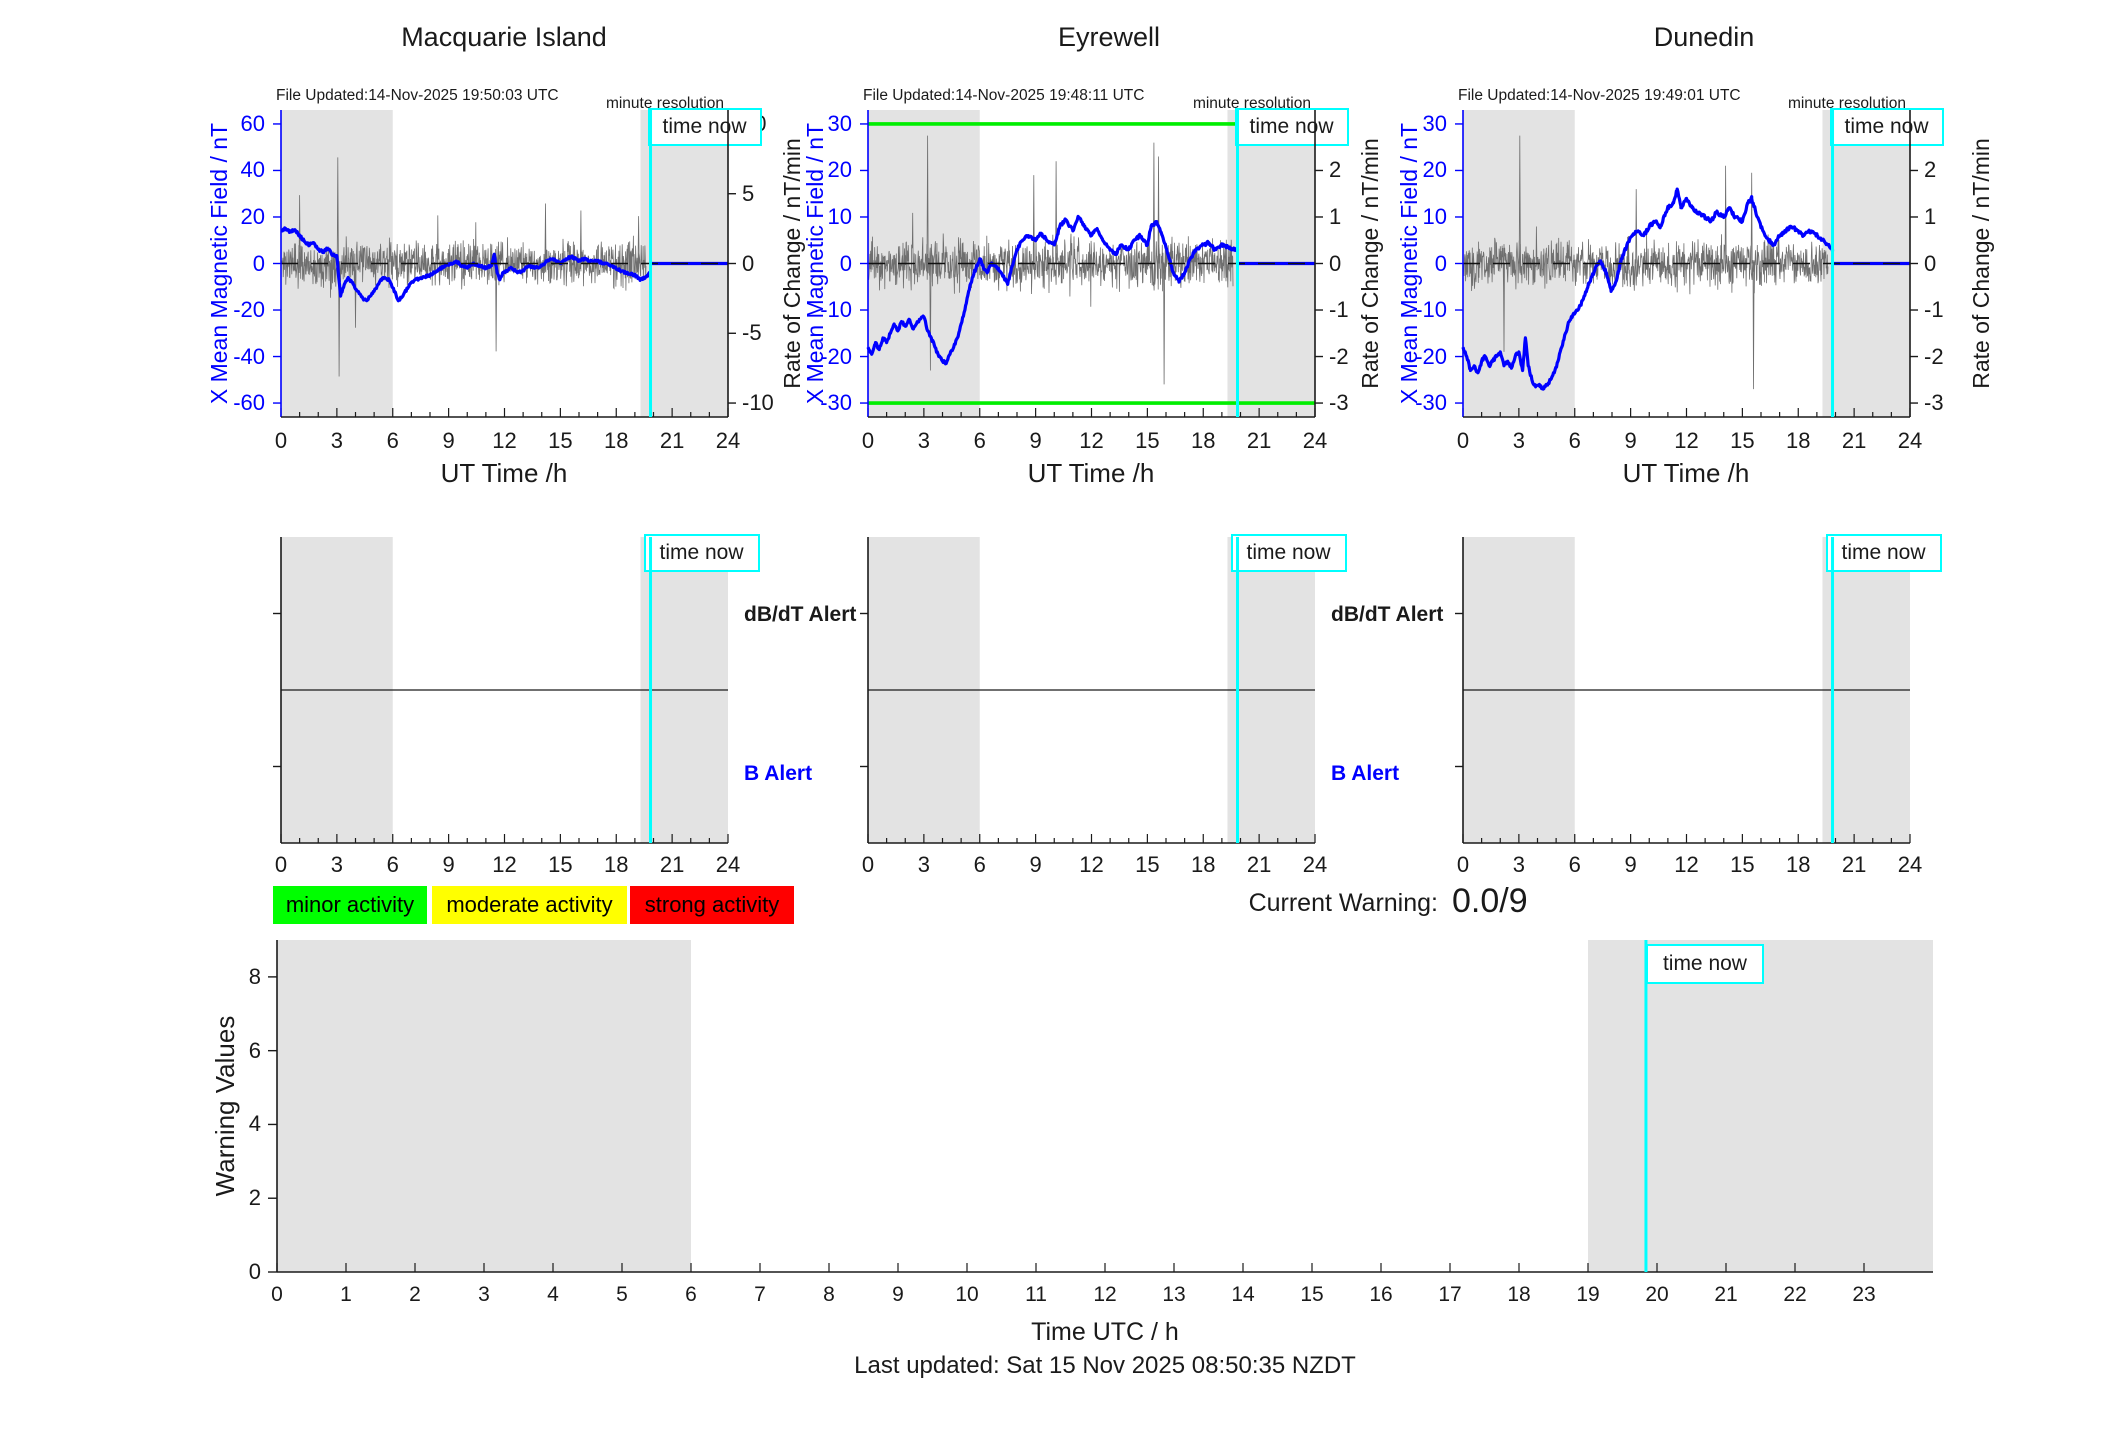 This screenshot has width=2117, height=1437. I want to click on no-data-band, so click(484, 1106).